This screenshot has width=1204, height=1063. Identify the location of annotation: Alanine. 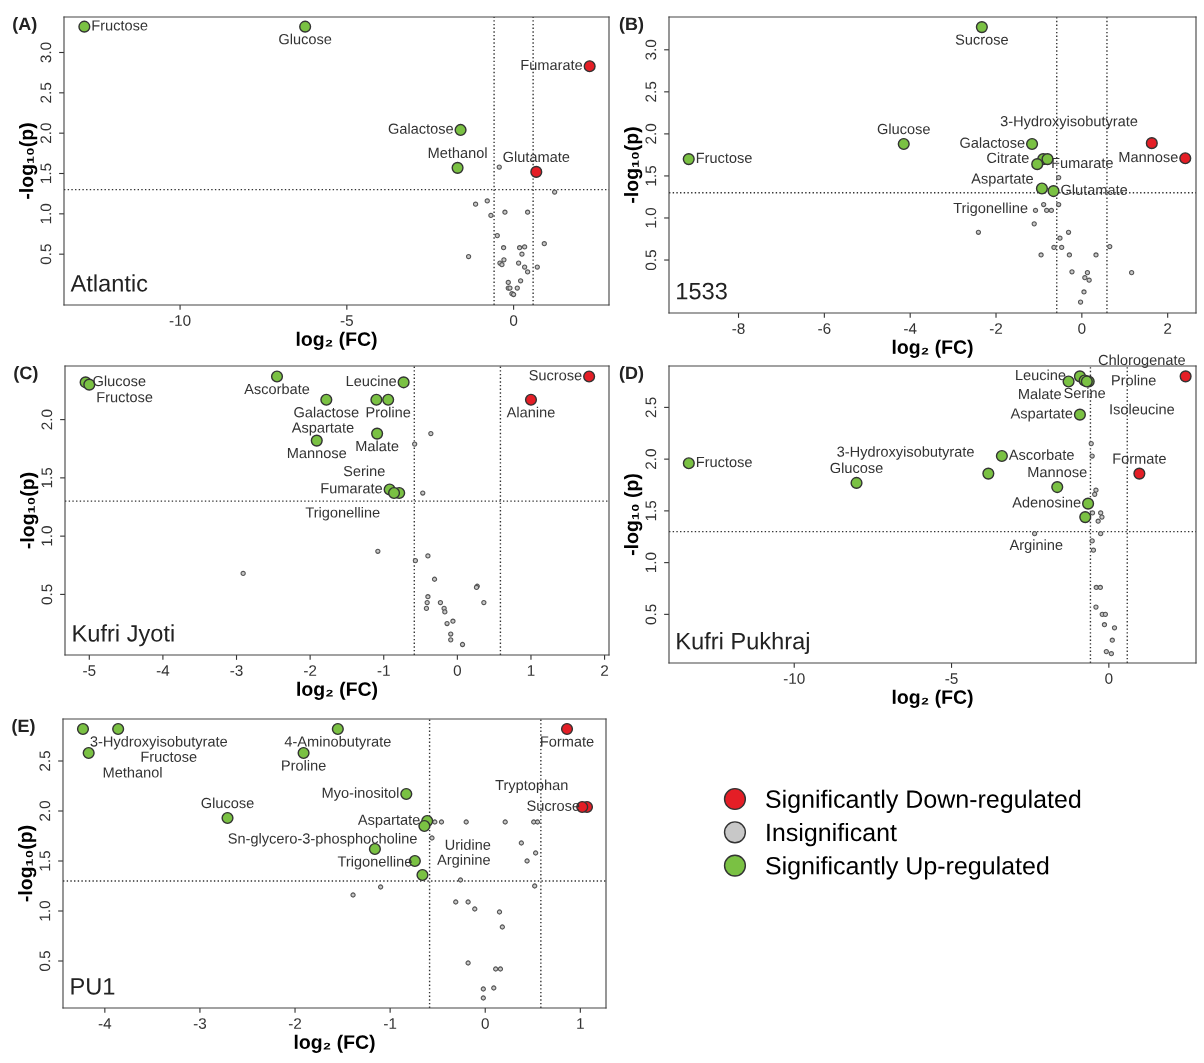
(530, 412).